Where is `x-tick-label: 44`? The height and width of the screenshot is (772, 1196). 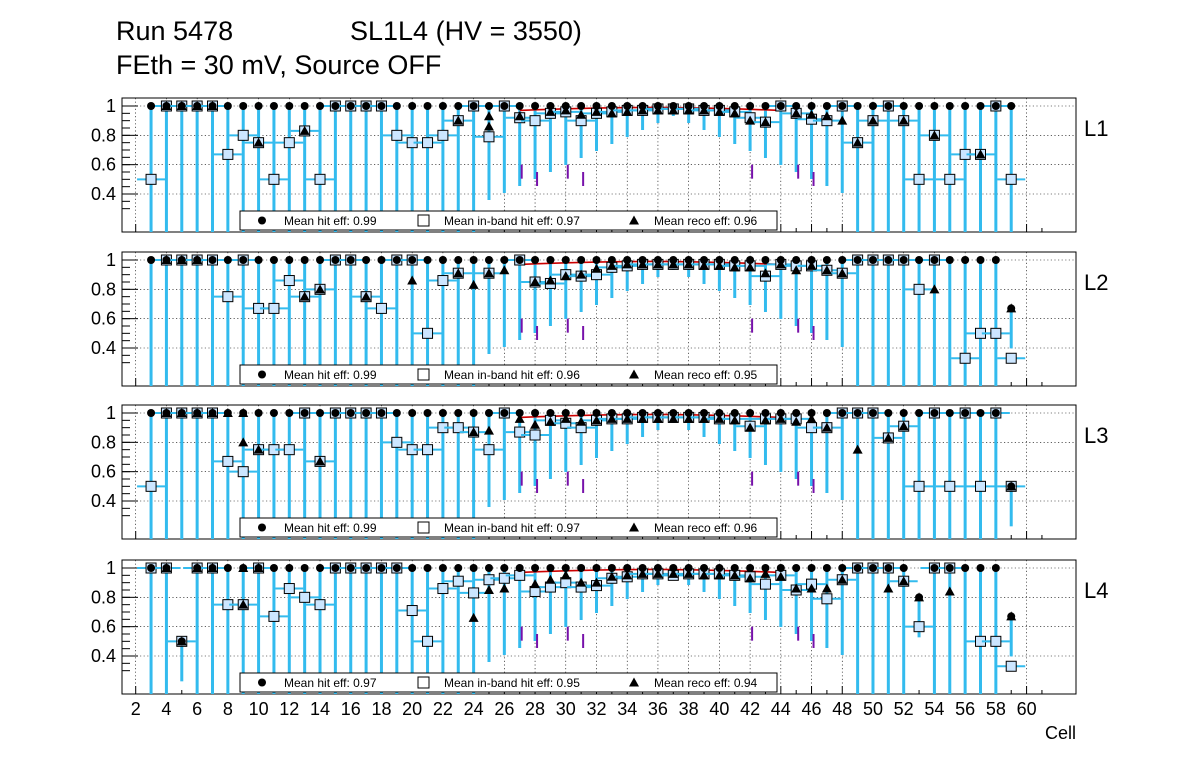 x-tick-label: 44 is located at coordinates (781, 709).